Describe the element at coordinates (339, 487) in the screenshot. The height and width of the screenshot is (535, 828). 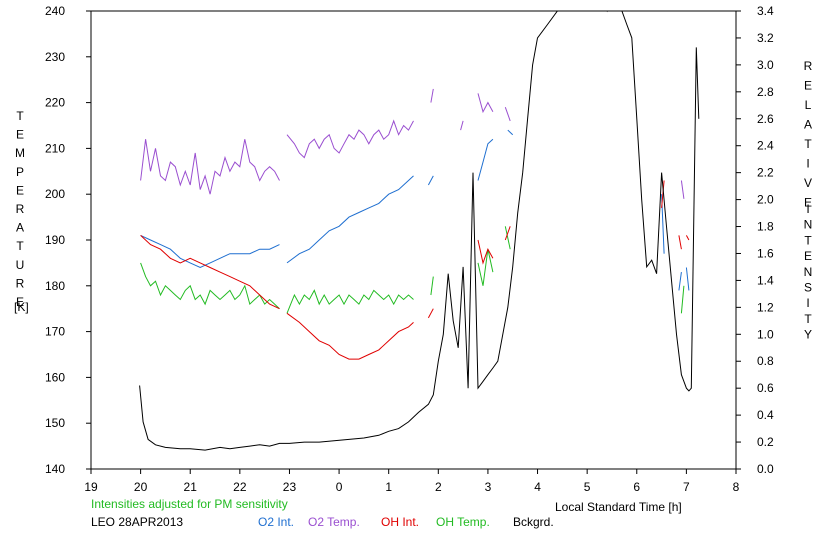
I see `x-axis-tick-label: 0` at that location.